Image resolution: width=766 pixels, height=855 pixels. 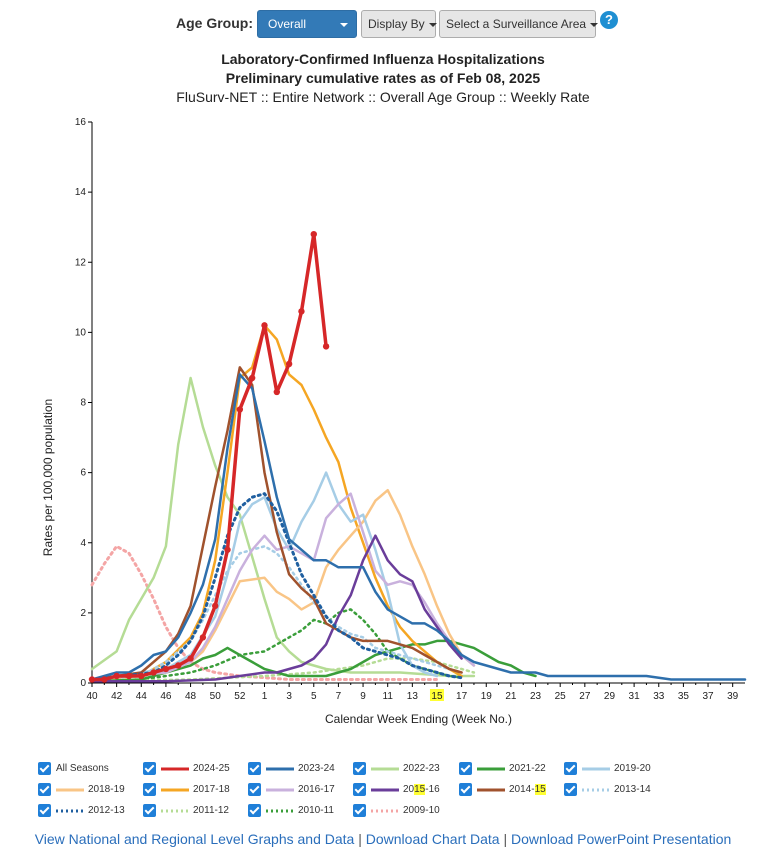 I want to click on download-powerpoint-link: Download PowerPoint Presentation, so click(x=621, y=839).